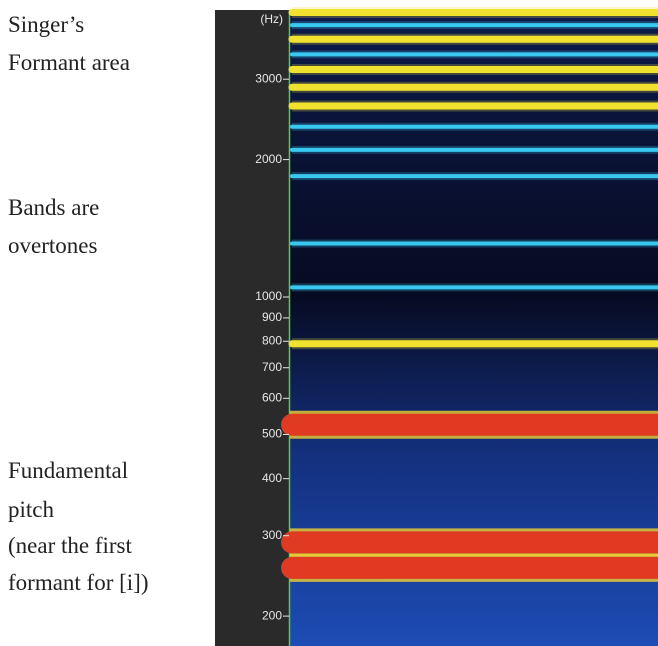 This screenshot has height=646, width=658. I want to click on y-tick-label: 900, so click(272, 317).